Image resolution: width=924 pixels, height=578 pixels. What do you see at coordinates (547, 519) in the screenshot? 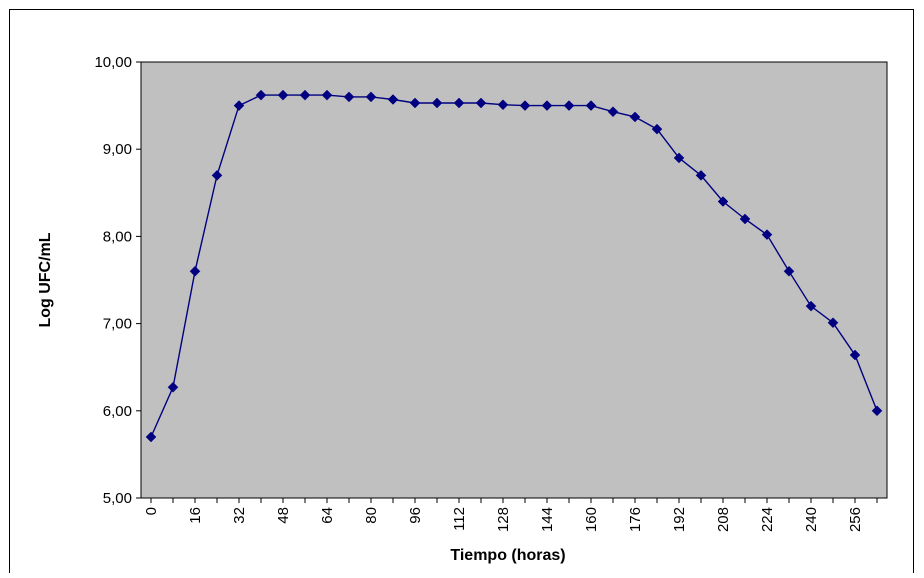
I see `x-tick-label: 144` at bounding box center [547, 519].